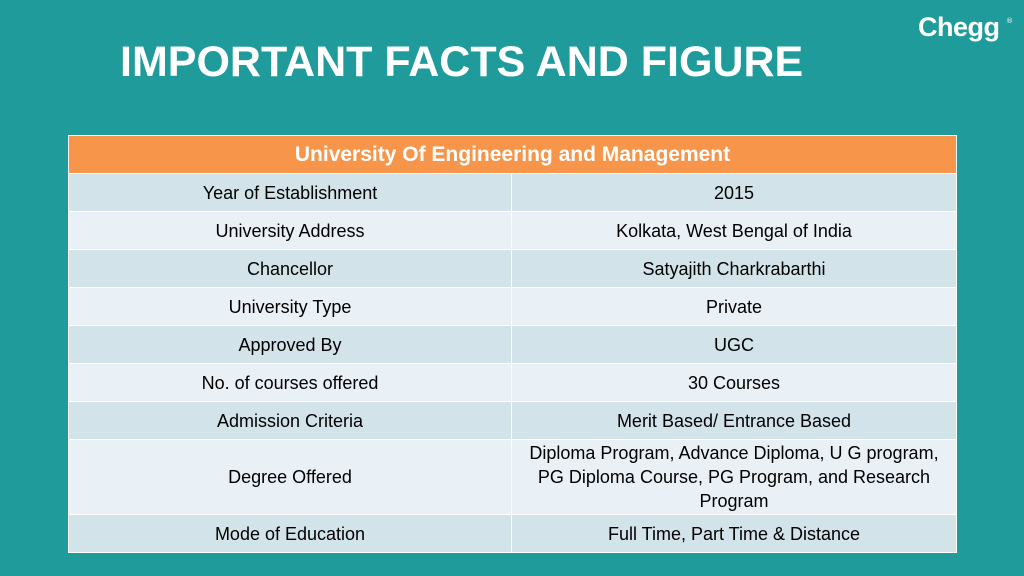 This screenshot has width=1024, height=576. What do you see at coordinates (290, 192) in the screenshot?
I see `row-label: Year of Establishment` at bounding box center [290, 192].